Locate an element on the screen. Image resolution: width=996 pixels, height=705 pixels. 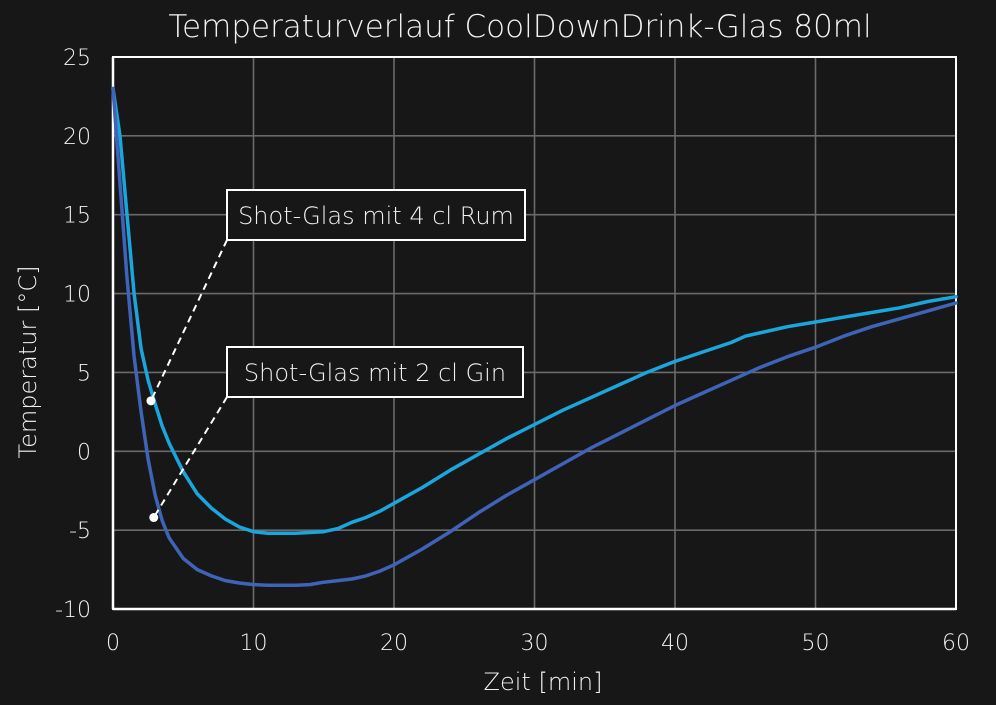
y-axis-label: Temperatur [°C] is located at coordinates (28, 362).